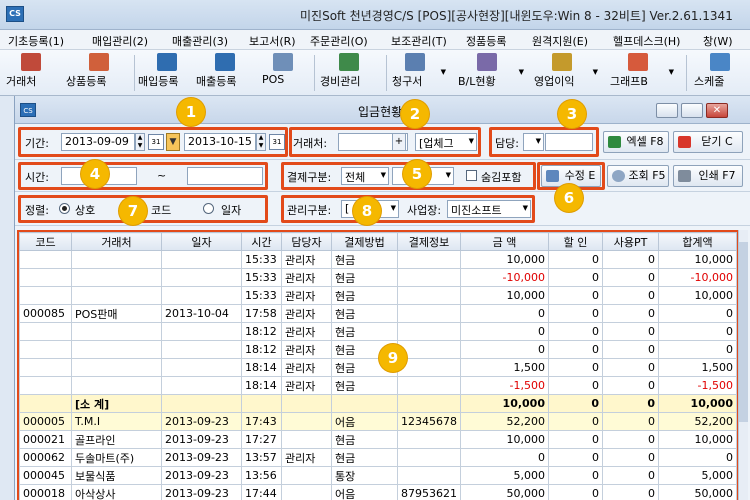 The height and width of the screenshot is (500, 750). What do you see at coordinates (378, 475) in the screenshot?
I see `table-row: 000045 보물식품 2013-09-23 13:56 통장 5,000 0 0 5,000` at bounding box center [378, 475].